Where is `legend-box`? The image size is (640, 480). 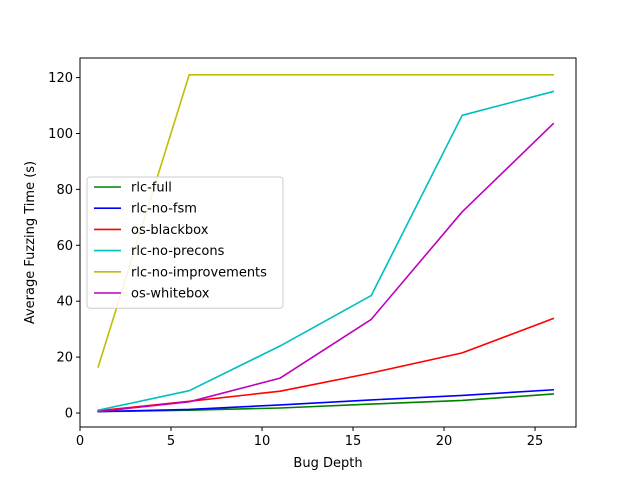 legend-box is located at coordinates (185, 242).